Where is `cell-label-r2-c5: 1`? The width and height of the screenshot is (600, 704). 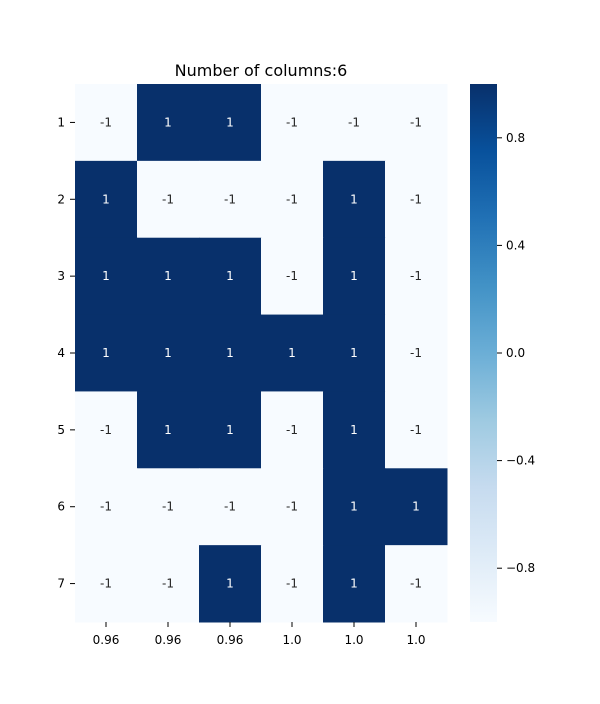 cell-label-r2-c5: 1 is located at coordinates (354, 199).